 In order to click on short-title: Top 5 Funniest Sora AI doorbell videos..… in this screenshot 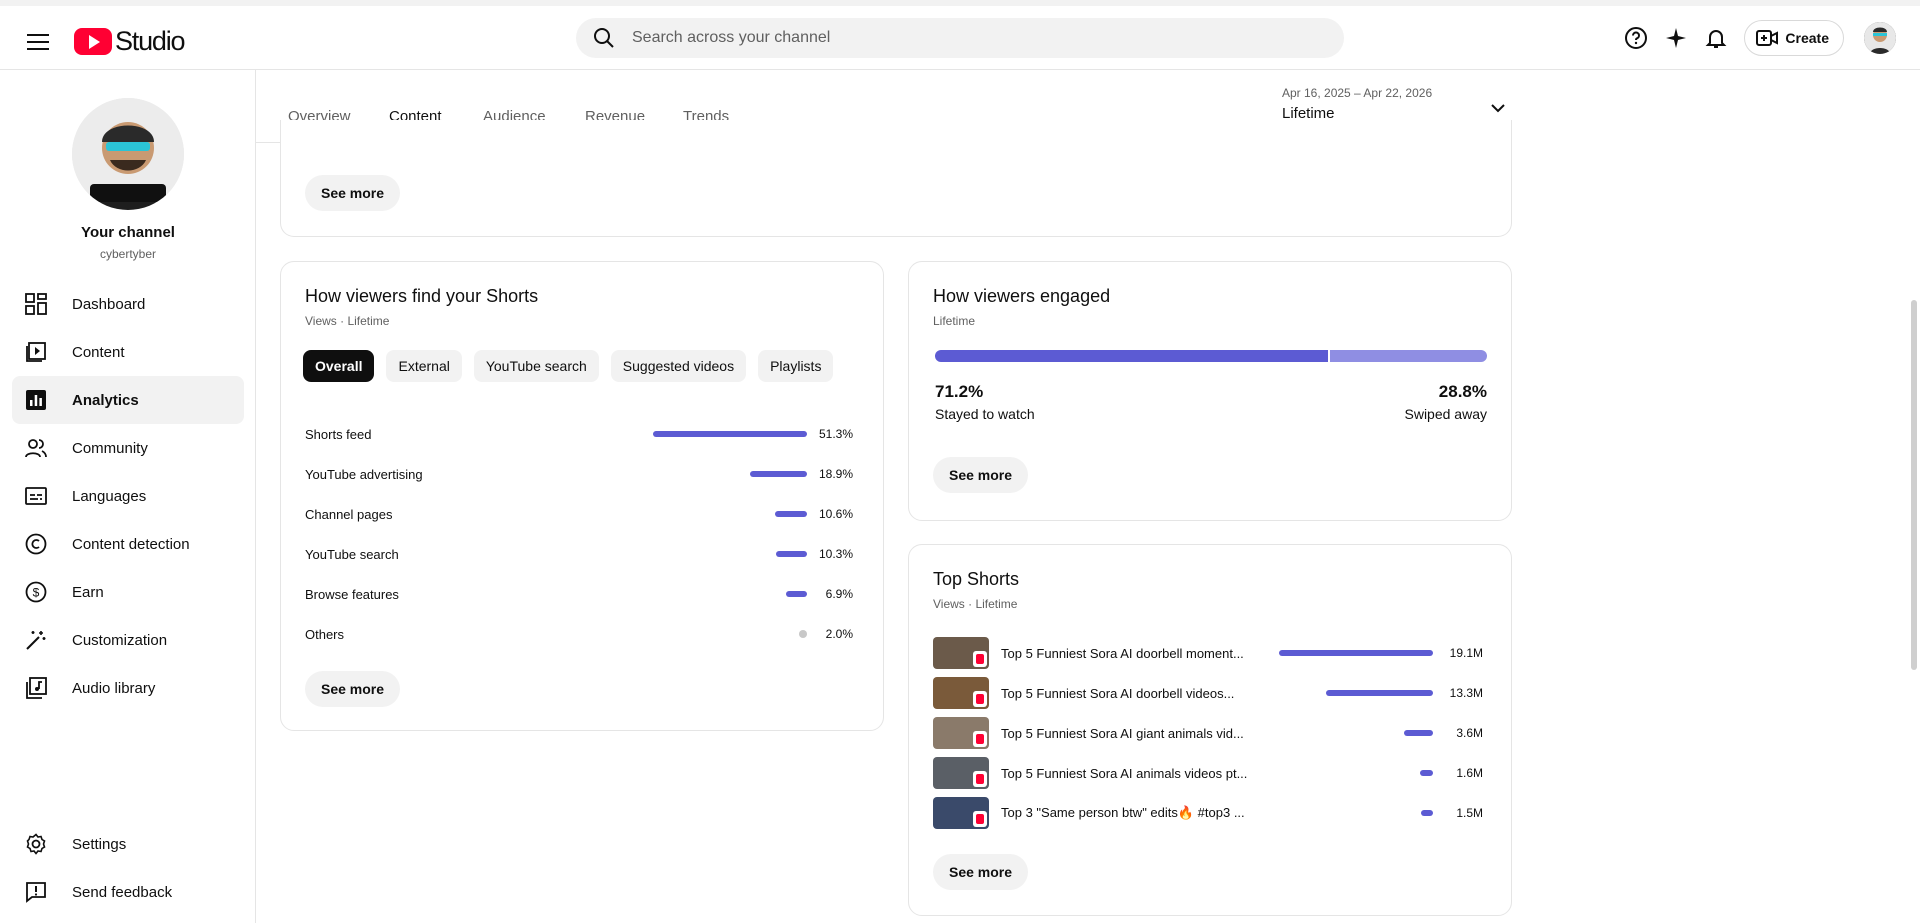, I will do `click(1118, 693)`.